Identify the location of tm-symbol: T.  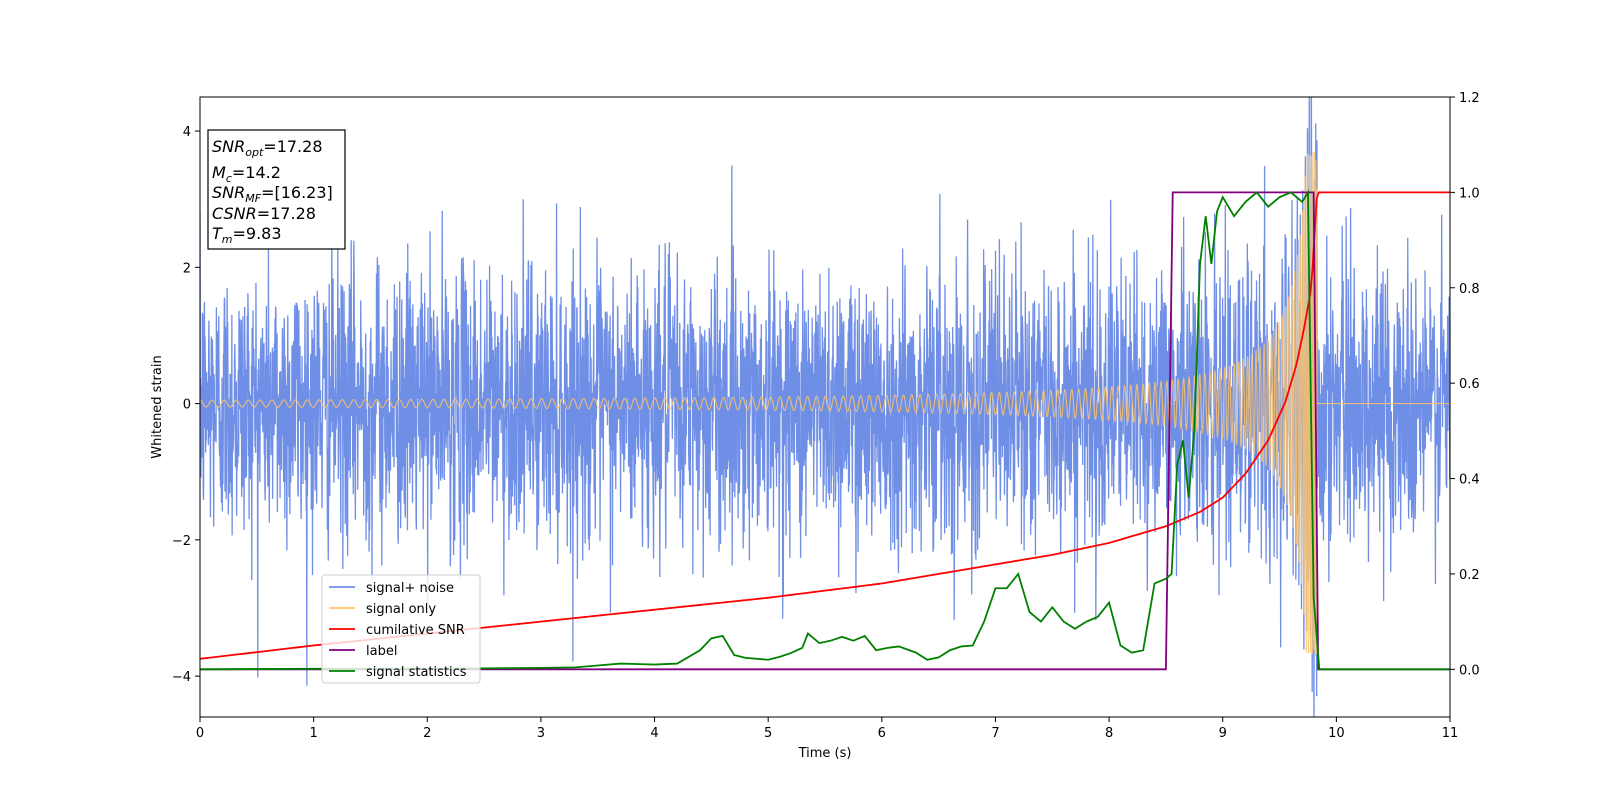
(217, 233).